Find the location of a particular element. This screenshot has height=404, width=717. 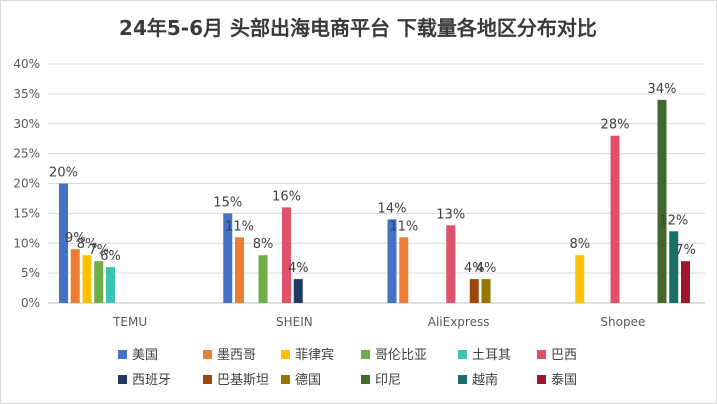

legend-entry: 西班牙 is located at coordinates (151, 380).